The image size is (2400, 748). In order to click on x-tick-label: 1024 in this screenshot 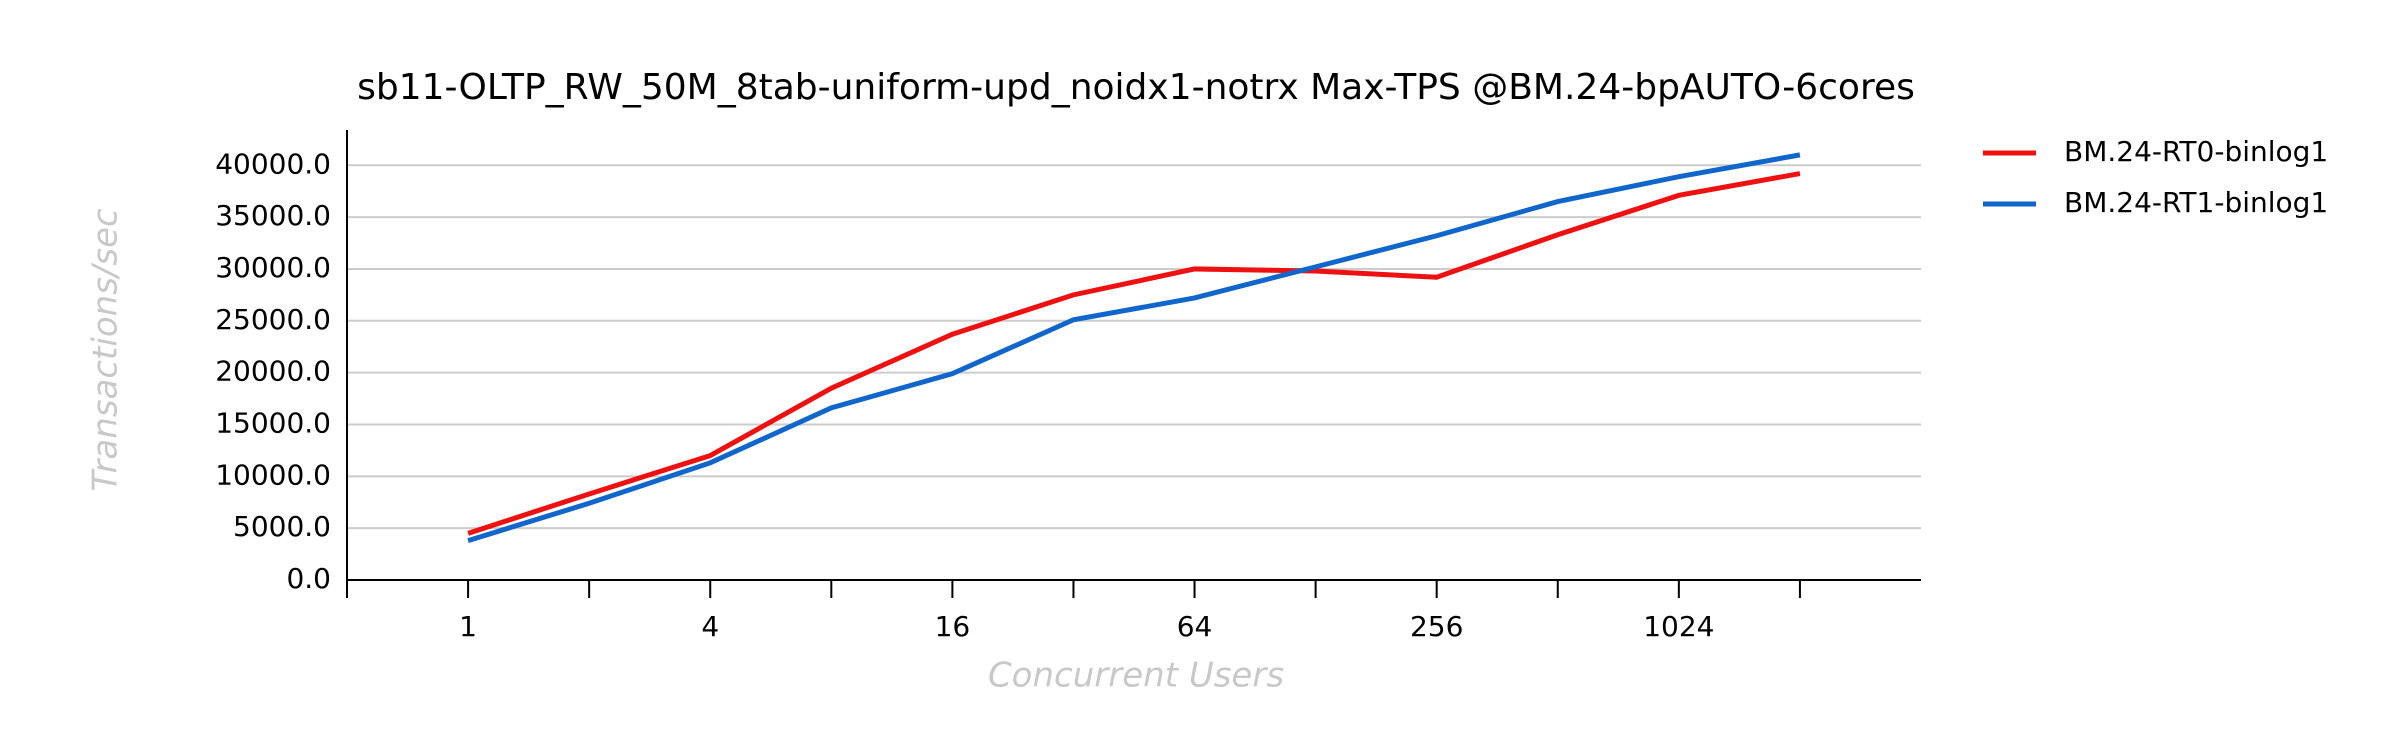, I will do `click(1678, 626)`.